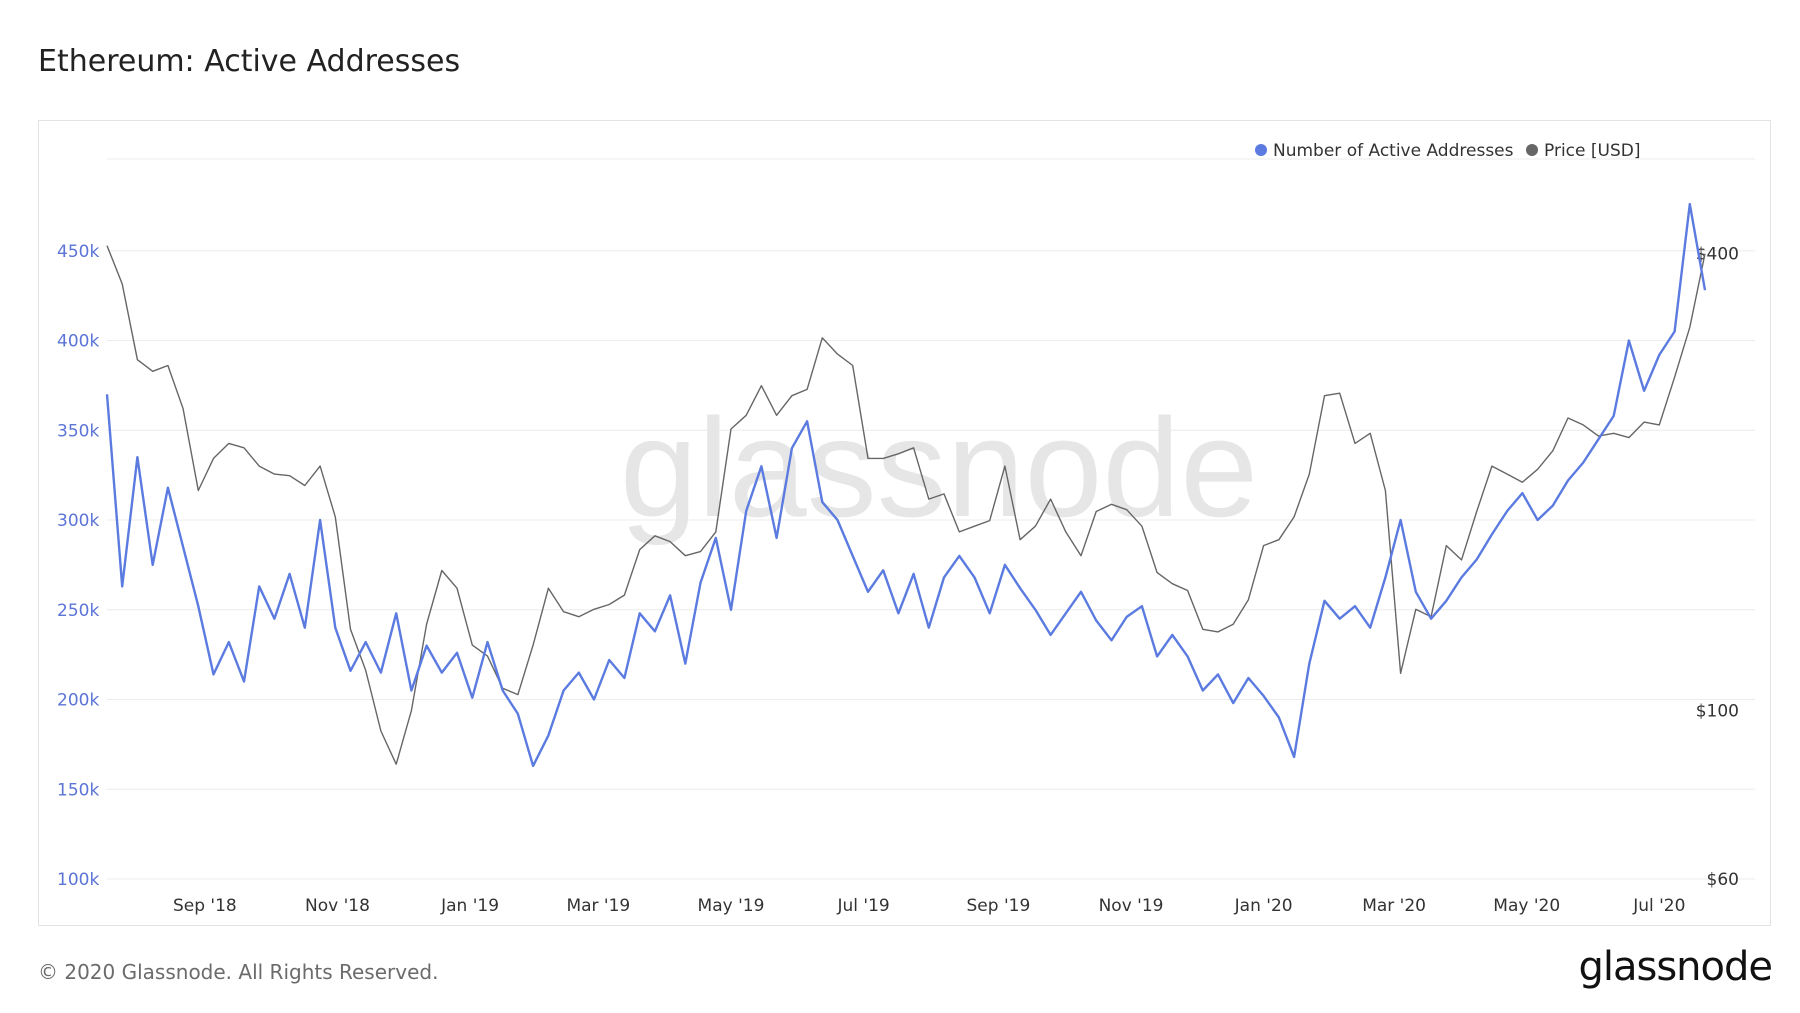 The image size is (1800, 1013). I want to click on y-left-tick-label: 250k, so click(78, 611).